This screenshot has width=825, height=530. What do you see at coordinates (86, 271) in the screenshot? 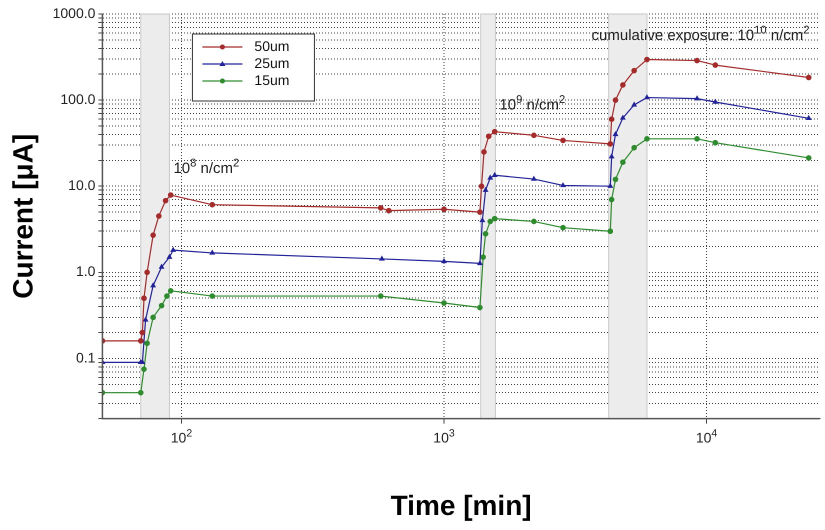
I see `y-tick-label: 1.0` at bounding box center [86, 271].